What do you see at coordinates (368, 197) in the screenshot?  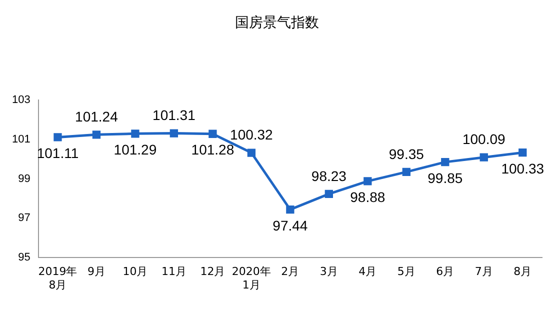 I see `data-label: 98.88` at bounding box center [368, 197].